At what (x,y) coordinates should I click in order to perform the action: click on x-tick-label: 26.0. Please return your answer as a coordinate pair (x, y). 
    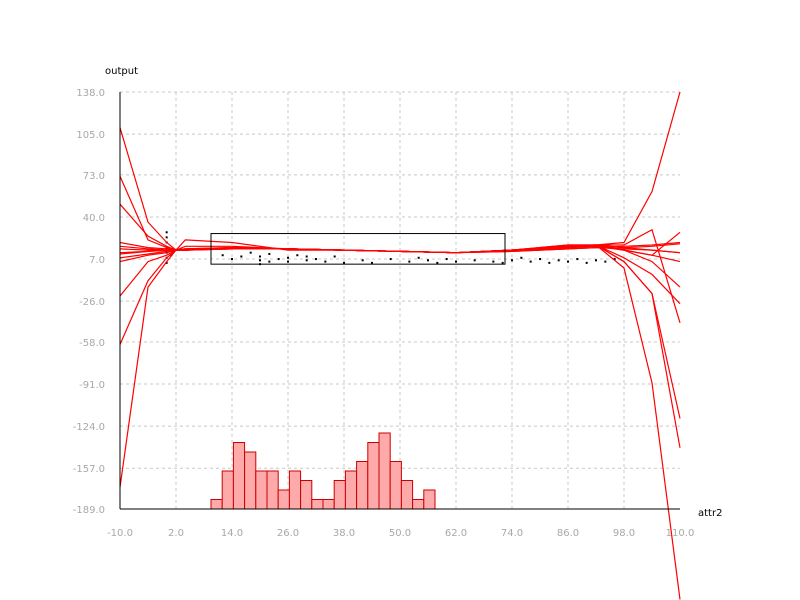
    Looking at the image, I should click on (288, 533).